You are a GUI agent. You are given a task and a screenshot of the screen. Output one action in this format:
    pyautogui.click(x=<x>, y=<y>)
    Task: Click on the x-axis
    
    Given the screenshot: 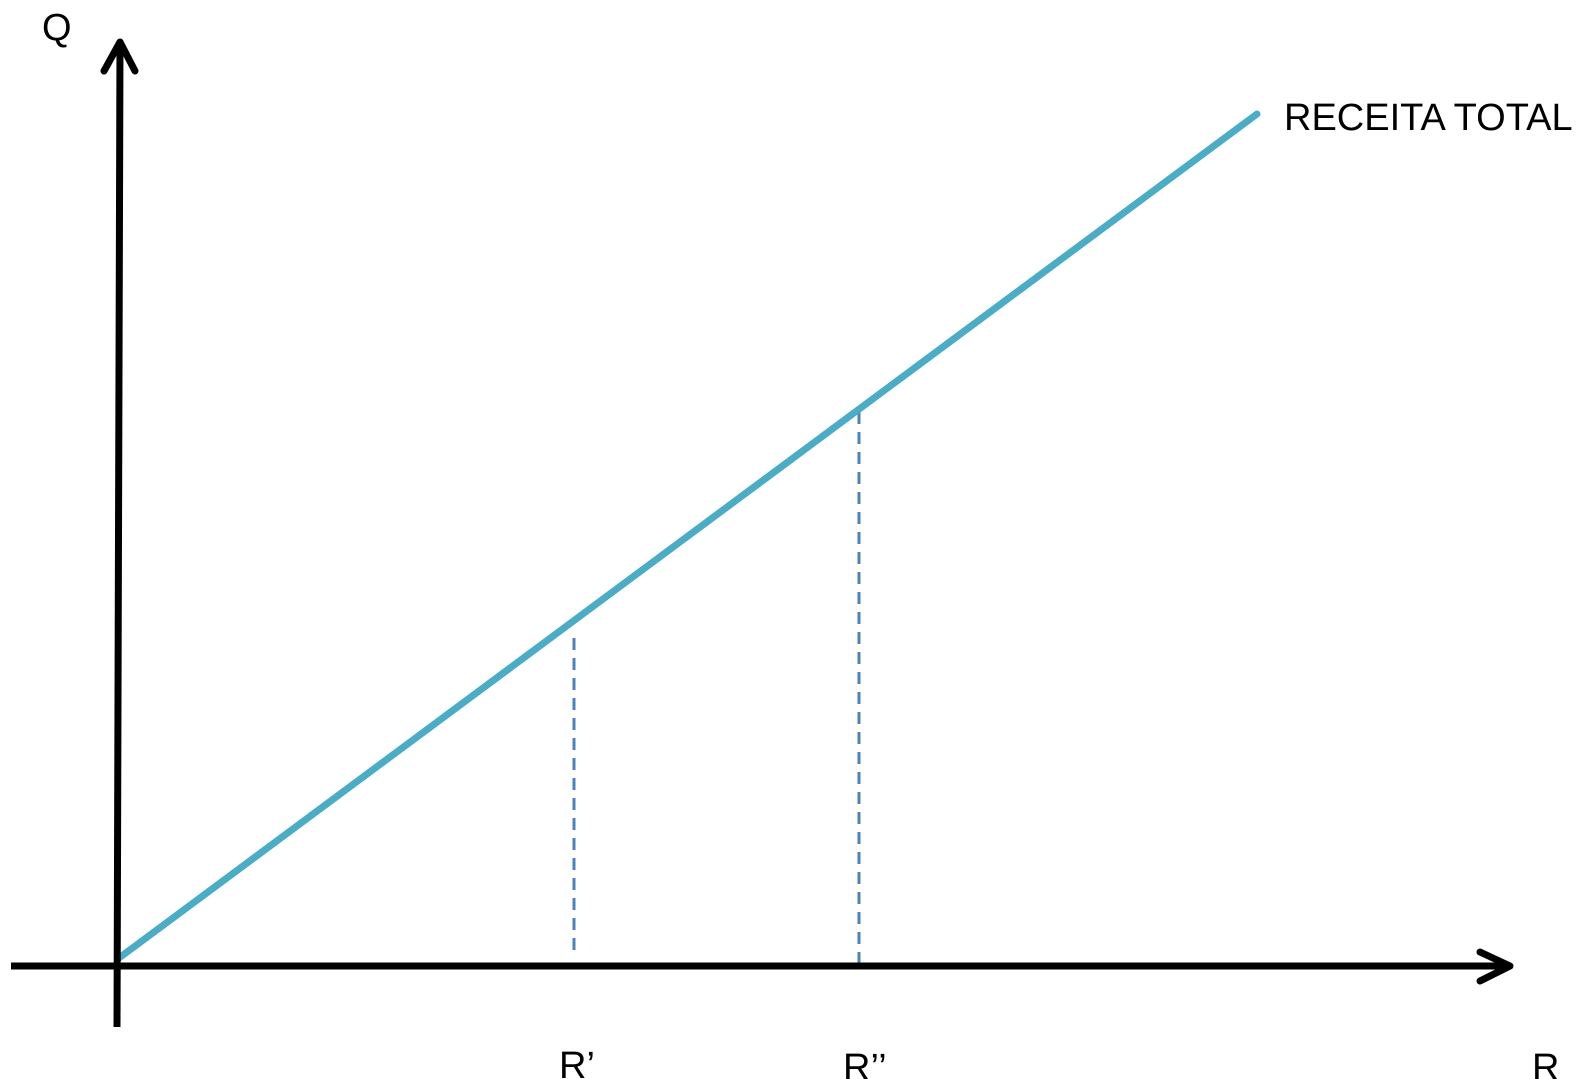 What is the action you would take?
    pyautogui.click(x=762, y=966)
    